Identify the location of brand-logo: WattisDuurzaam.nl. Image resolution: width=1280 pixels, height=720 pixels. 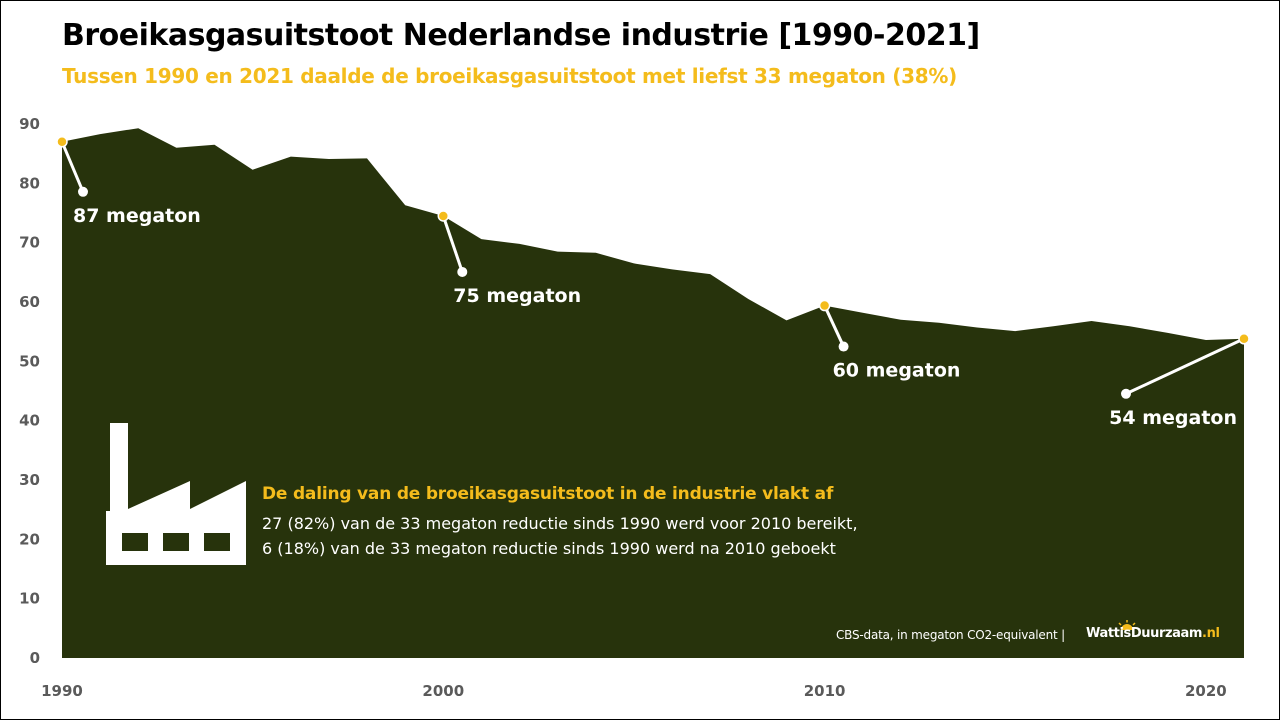
(1153, 633).